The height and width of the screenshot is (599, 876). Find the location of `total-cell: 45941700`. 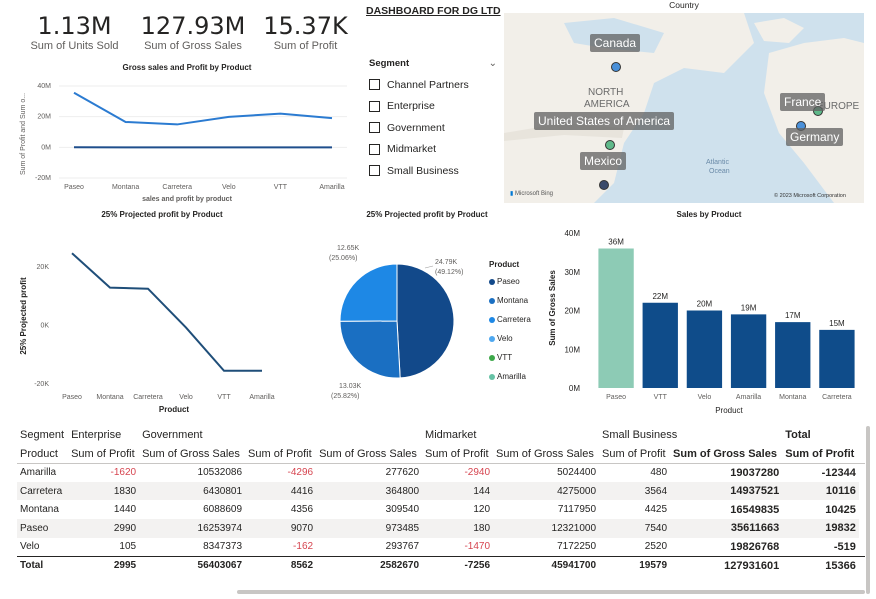

total-cell: 45941700 is located at coordinates (574, 566).